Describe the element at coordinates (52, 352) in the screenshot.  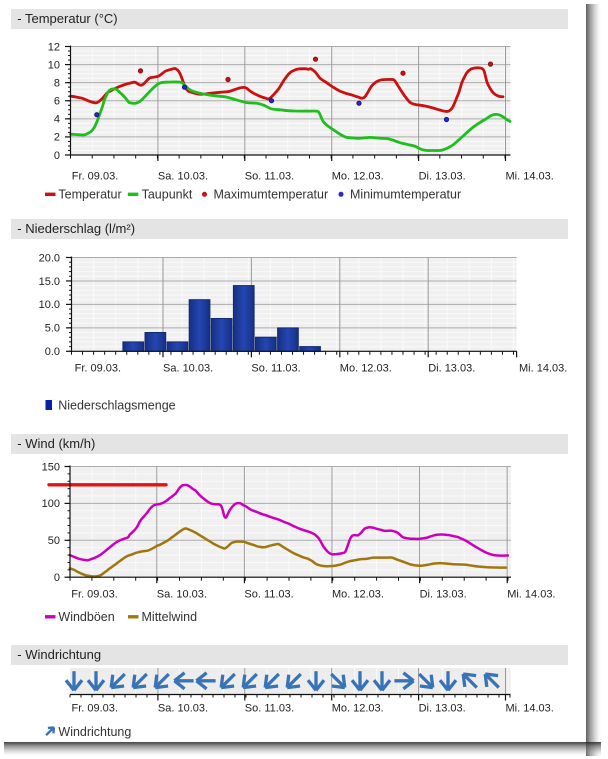
I see `svg-text: 0.0` at that location.